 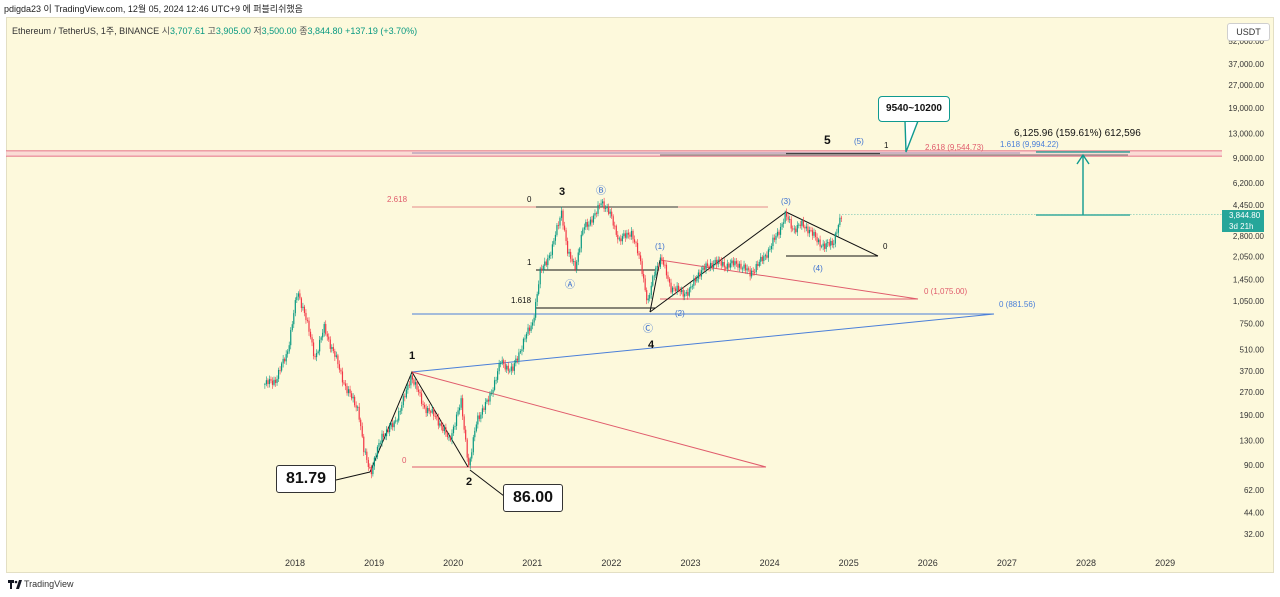 I want to click on low-label: 저, so click(x=257, y=31).